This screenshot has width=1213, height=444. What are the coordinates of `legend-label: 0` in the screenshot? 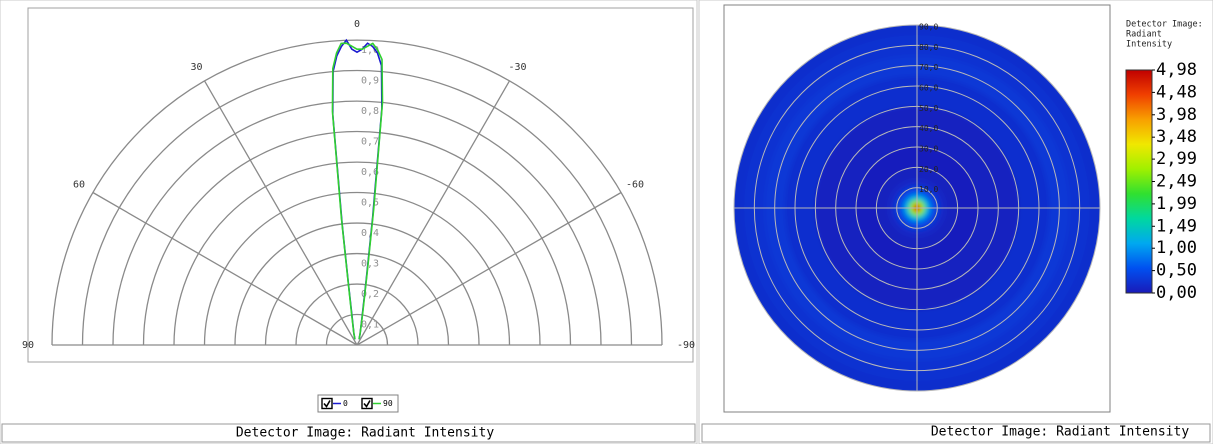 It's located at (345, 403).